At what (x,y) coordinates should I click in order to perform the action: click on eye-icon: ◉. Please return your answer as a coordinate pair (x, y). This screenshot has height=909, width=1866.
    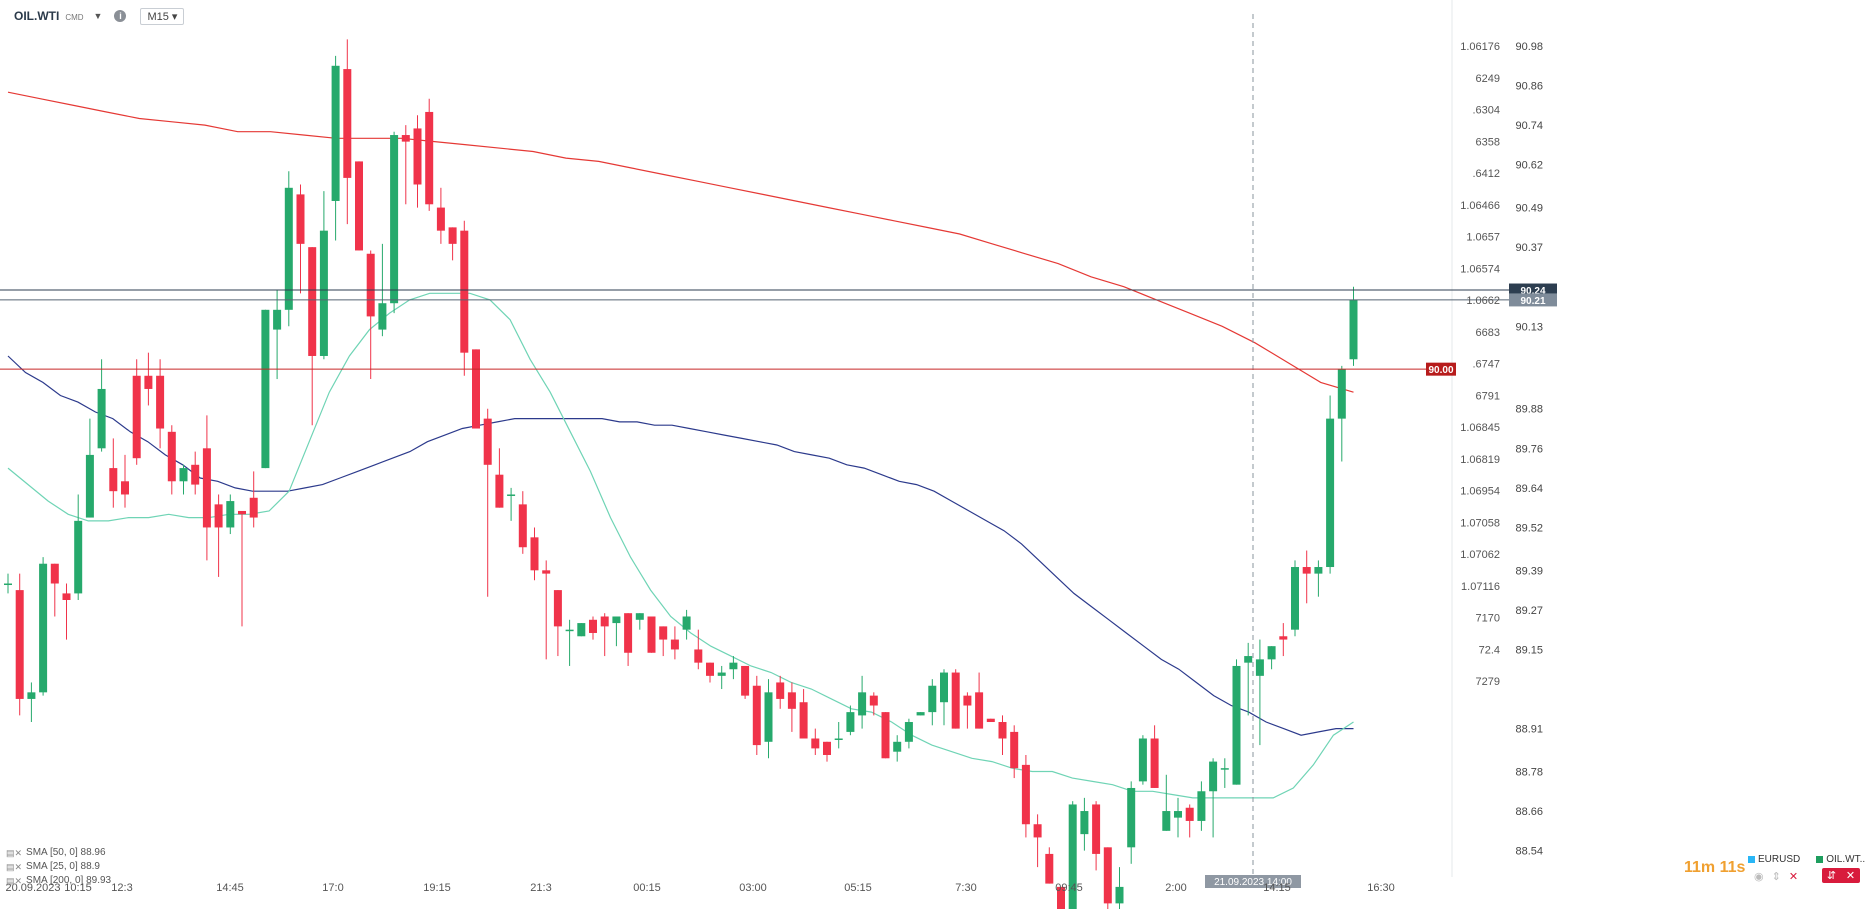
    Looking at the image, I should click on (1759, 877).